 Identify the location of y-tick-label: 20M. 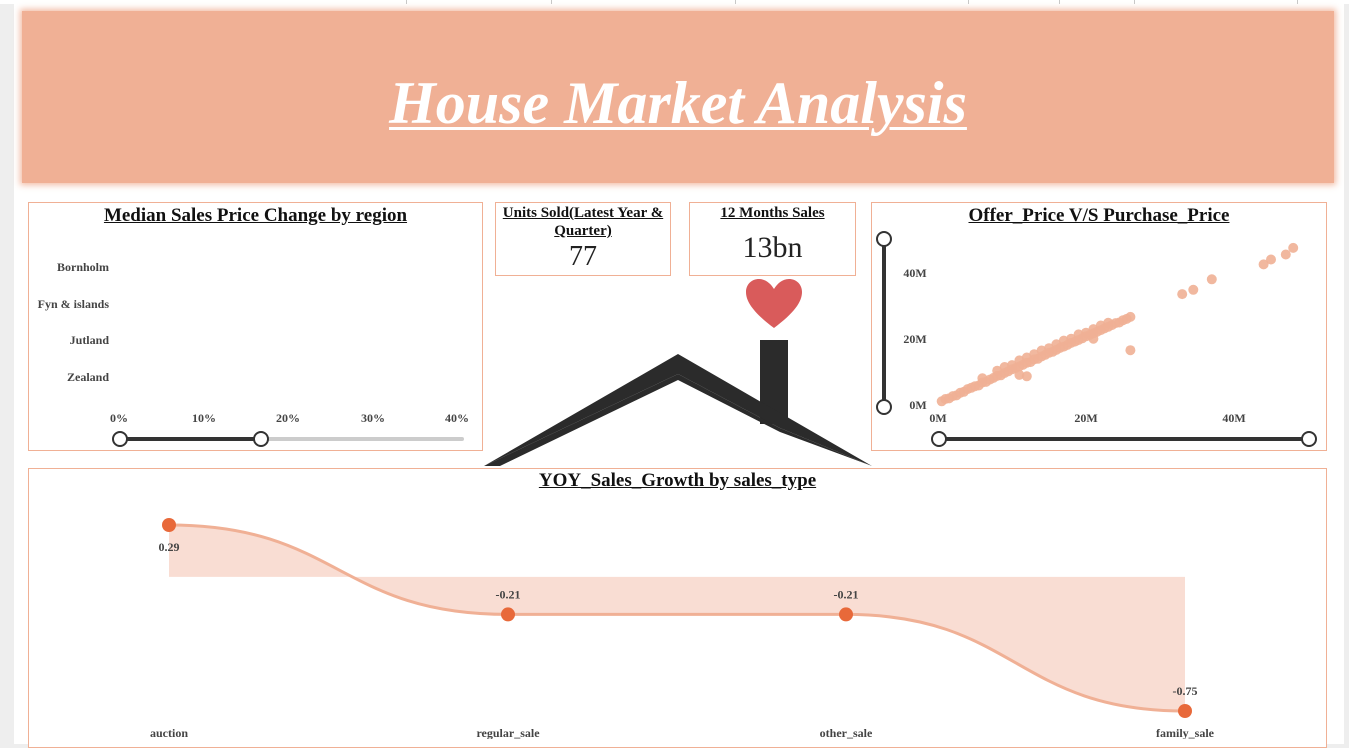
(915, 339).